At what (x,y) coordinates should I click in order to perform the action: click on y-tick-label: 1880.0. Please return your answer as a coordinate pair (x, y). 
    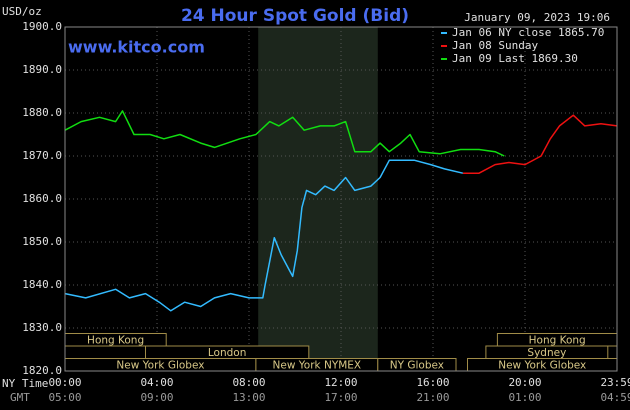
    Looking at the image, I should click on (42, 112).